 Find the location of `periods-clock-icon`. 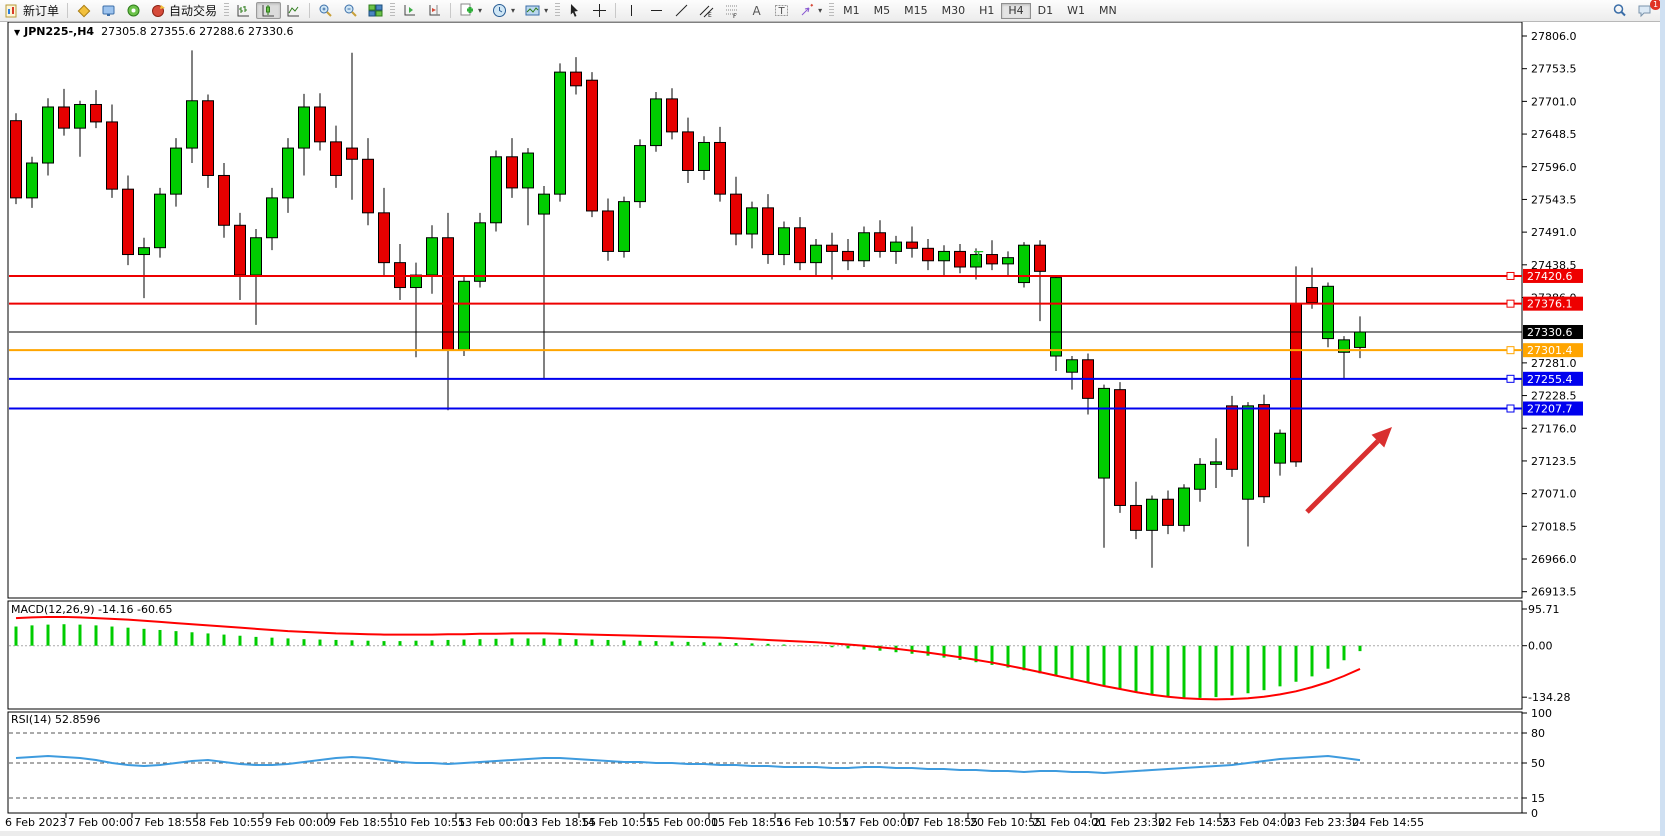

periods-clock-icon is located at coordinates (499, 10).